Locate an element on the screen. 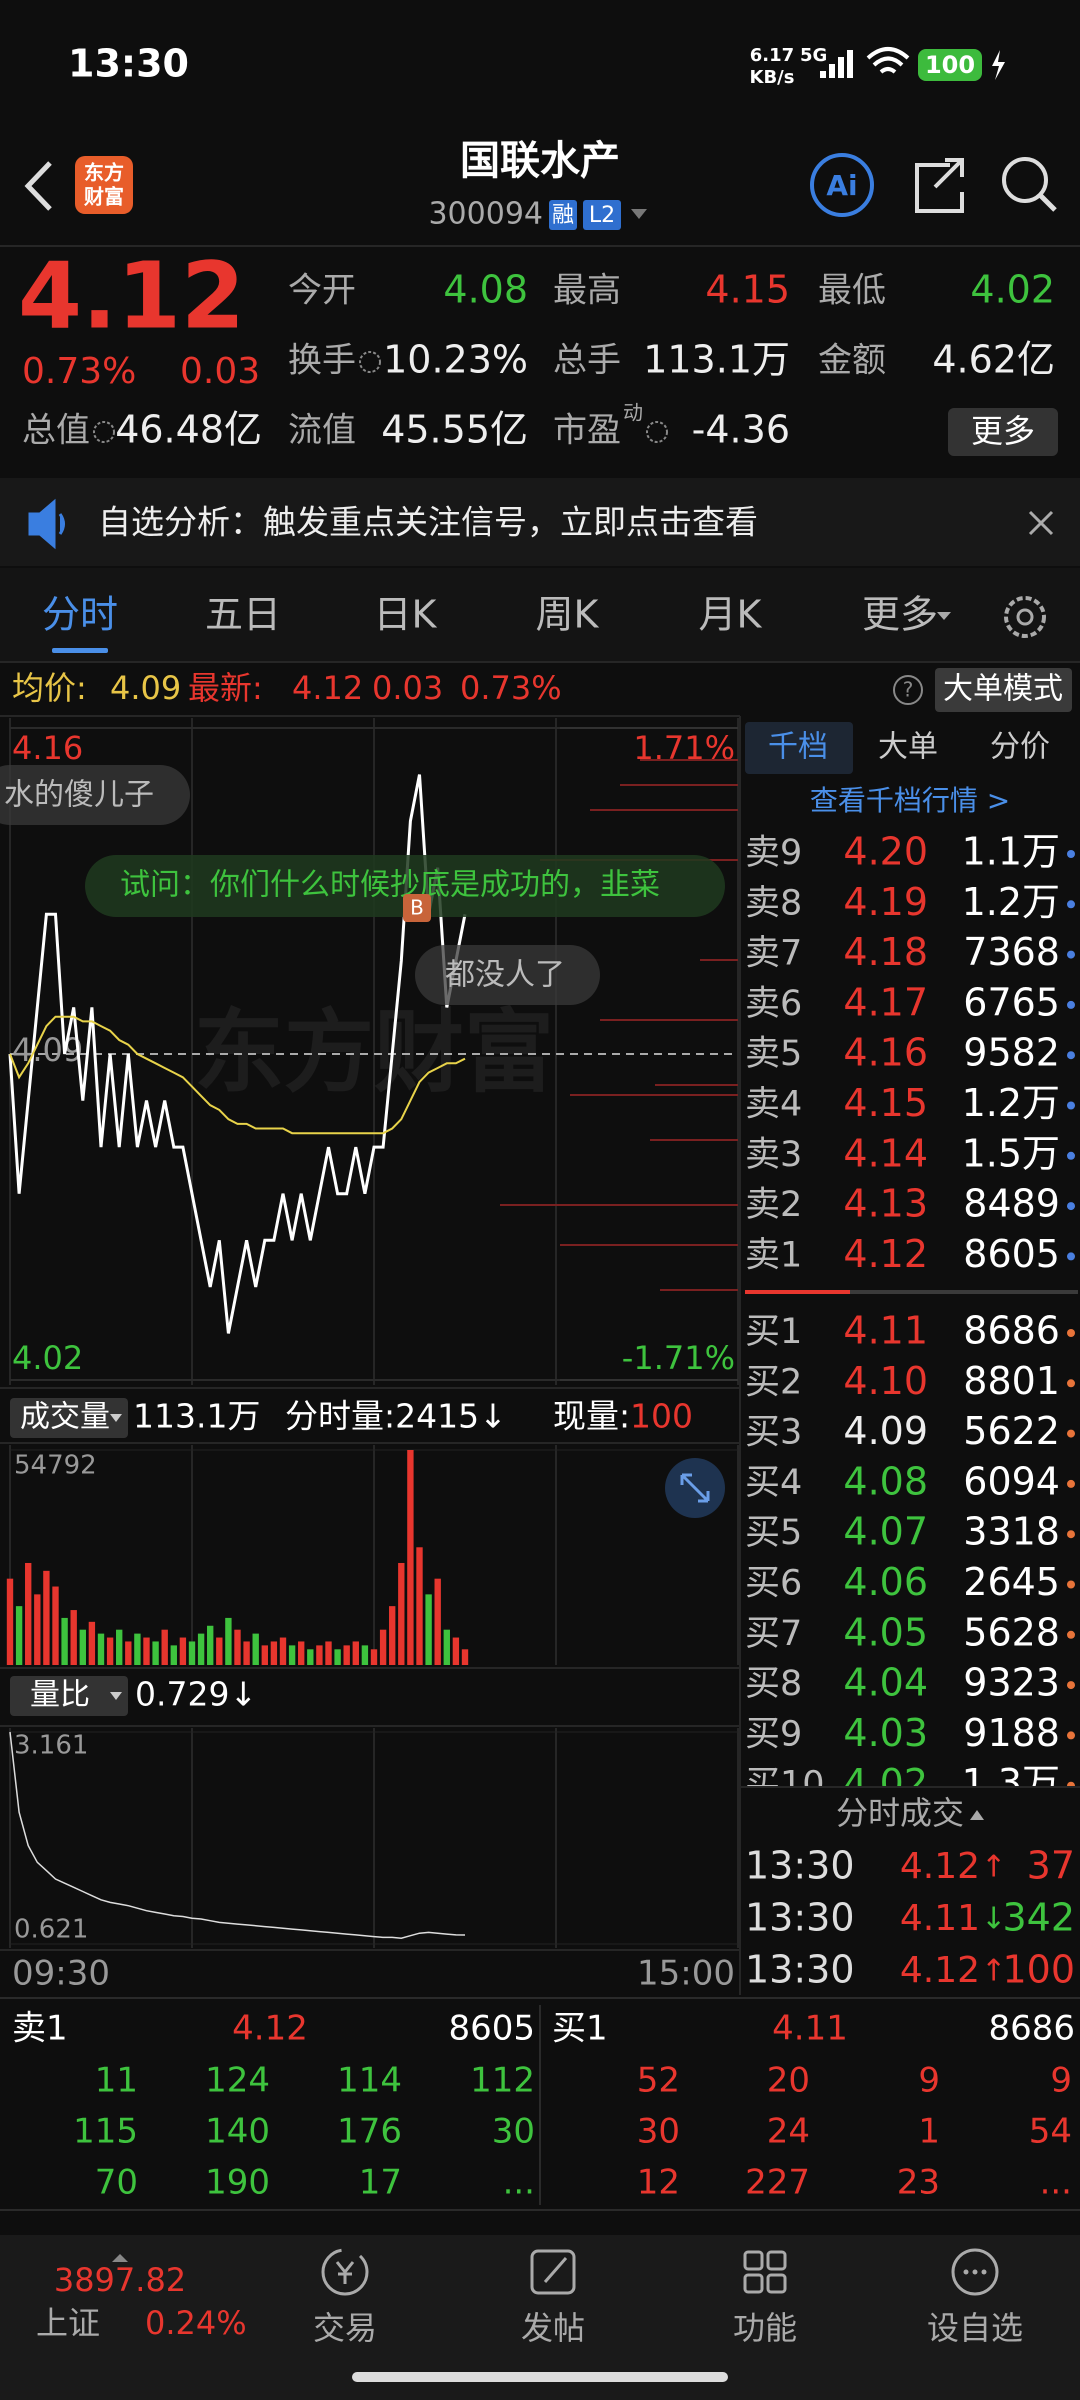 The height and width of the screenshot is (2400, 1080). period-tab: 日K is located at coordinates (406, 615).